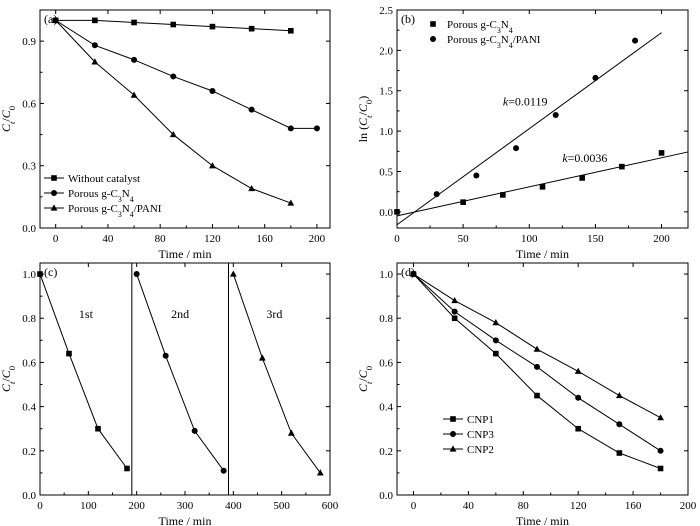 The image size is (700, 526). Describe the element at coordinates (480, 27) in the screenshot. I see `legend-label: Porous g-C3N4` at that location.